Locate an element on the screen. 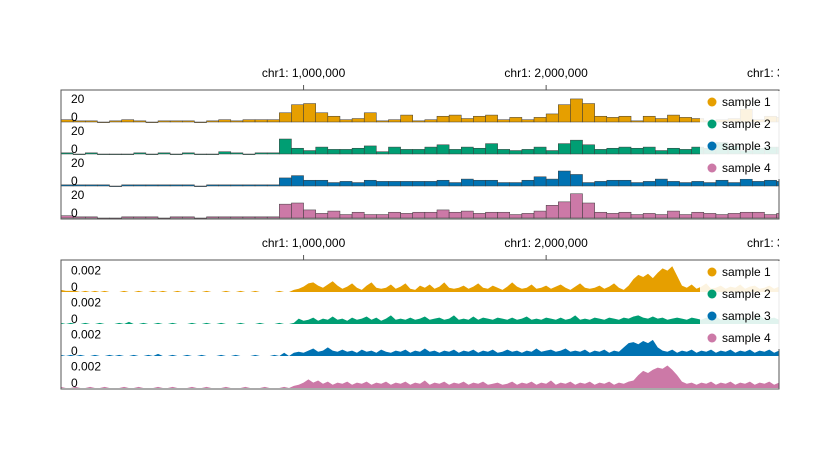 This screenshot has height=450, width=840. y-tick-label: 0.002 is located at coordinates (86, 367).